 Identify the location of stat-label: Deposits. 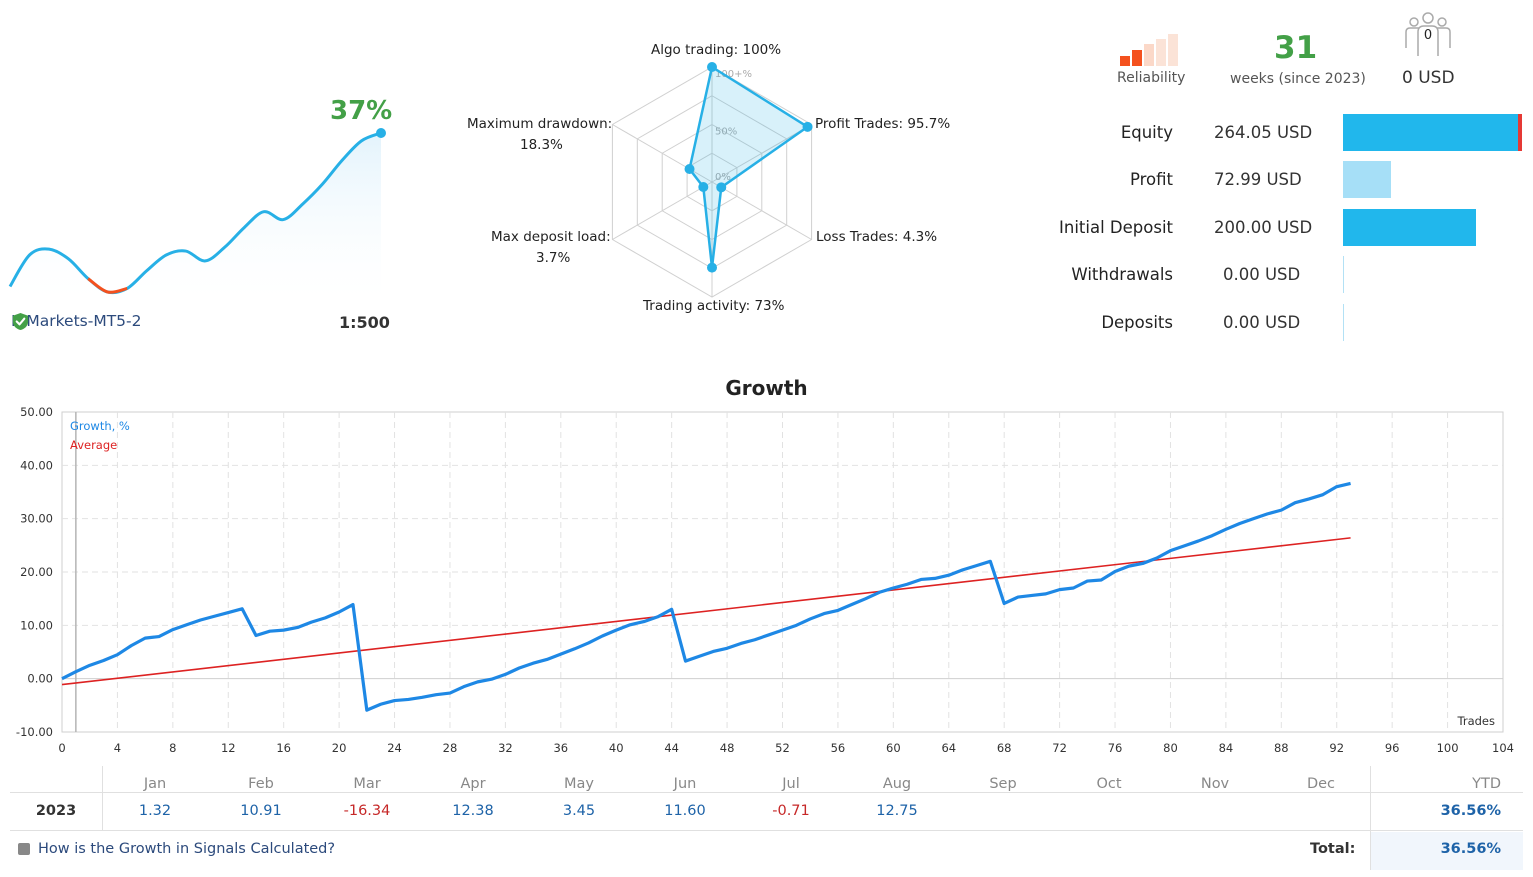
(1137, 322).